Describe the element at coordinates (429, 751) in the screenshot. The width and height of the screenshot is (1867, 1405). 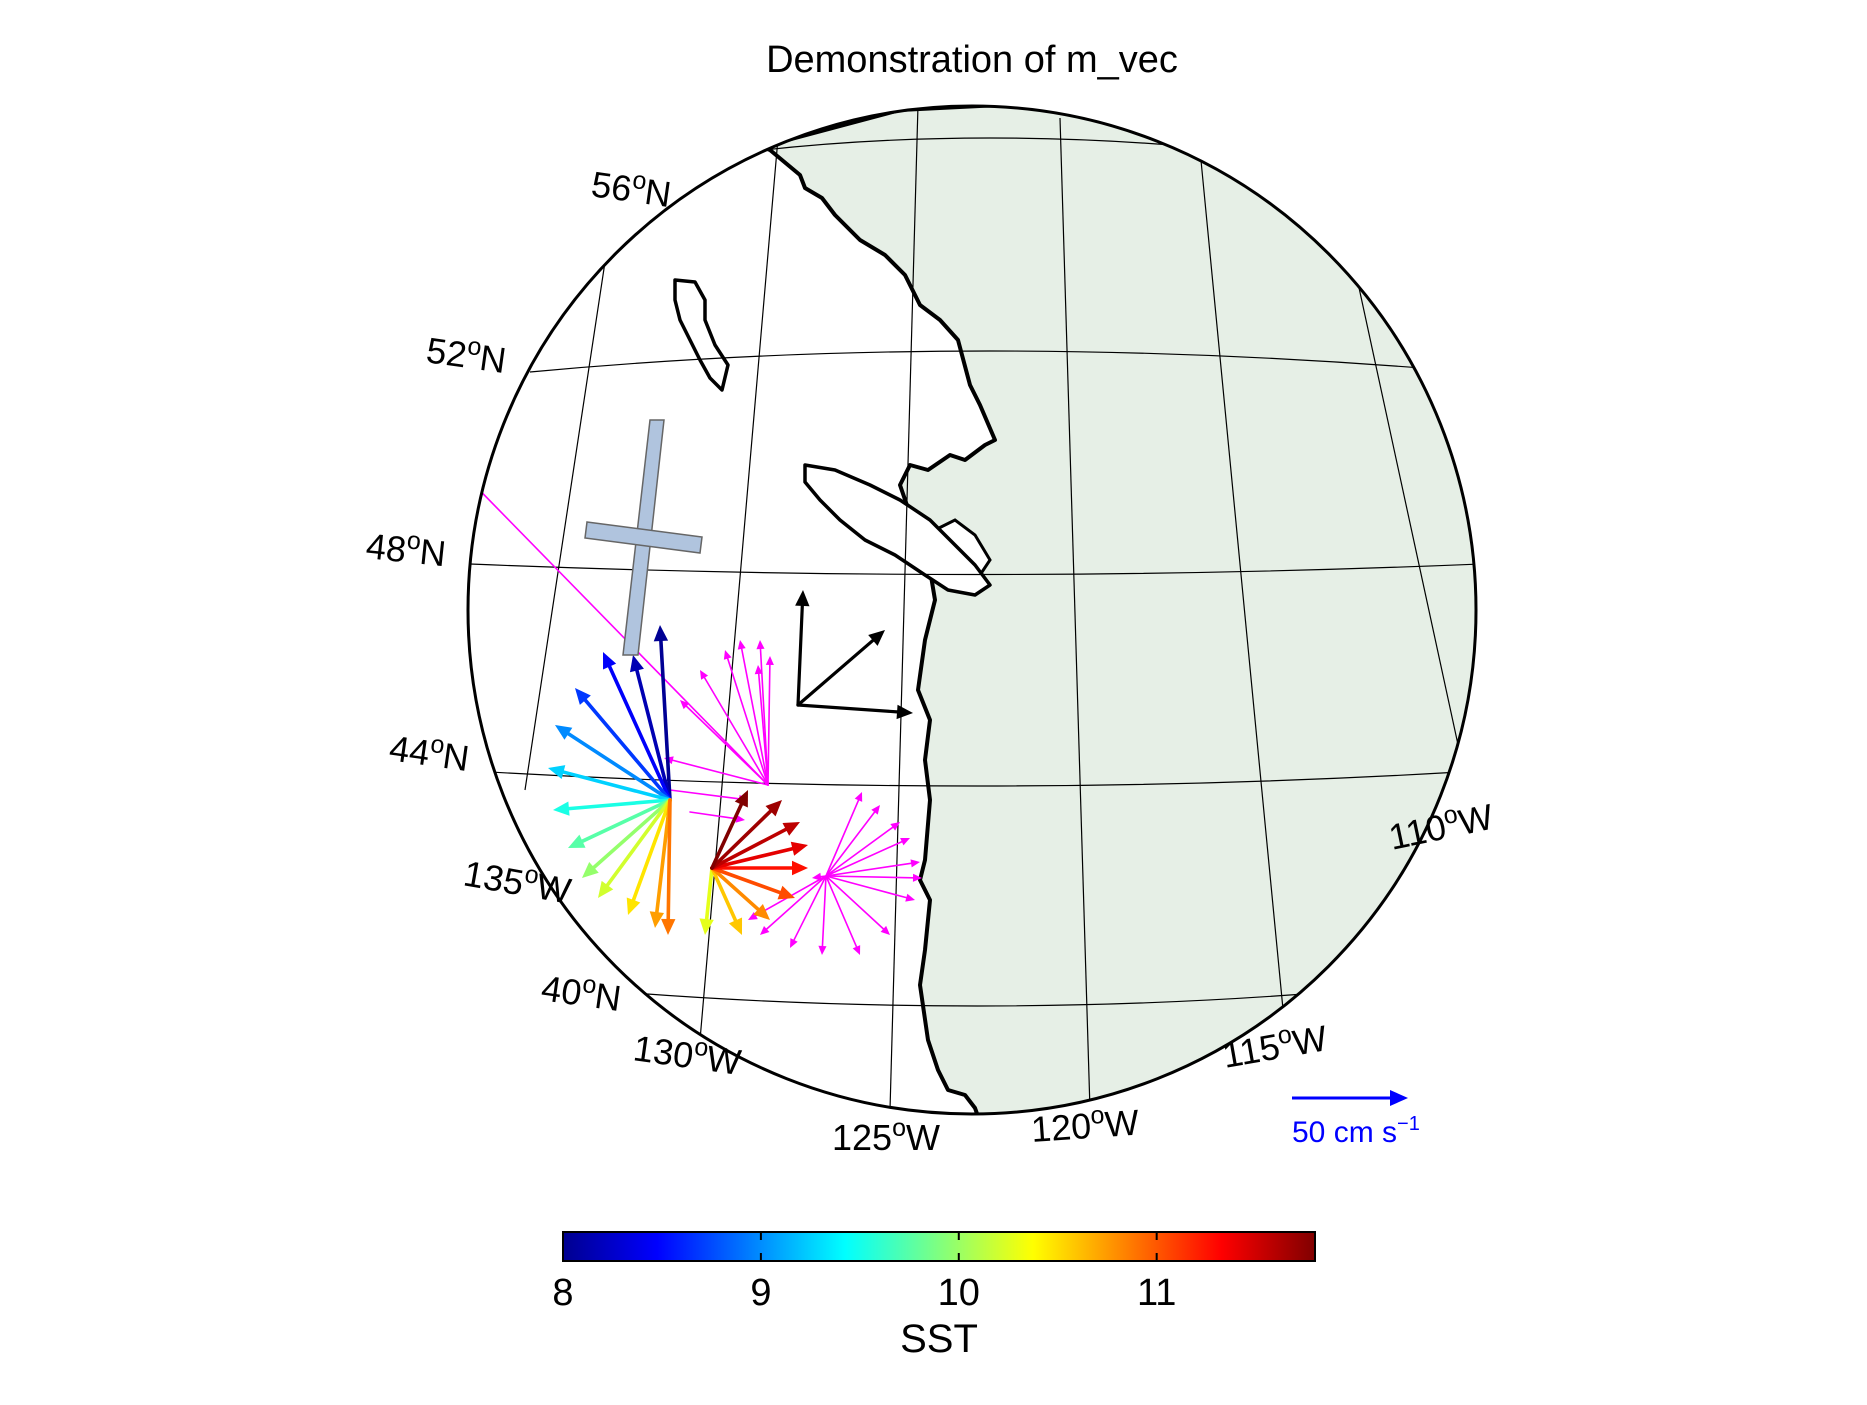
I see `lat-label-44: 44oN` at that location.